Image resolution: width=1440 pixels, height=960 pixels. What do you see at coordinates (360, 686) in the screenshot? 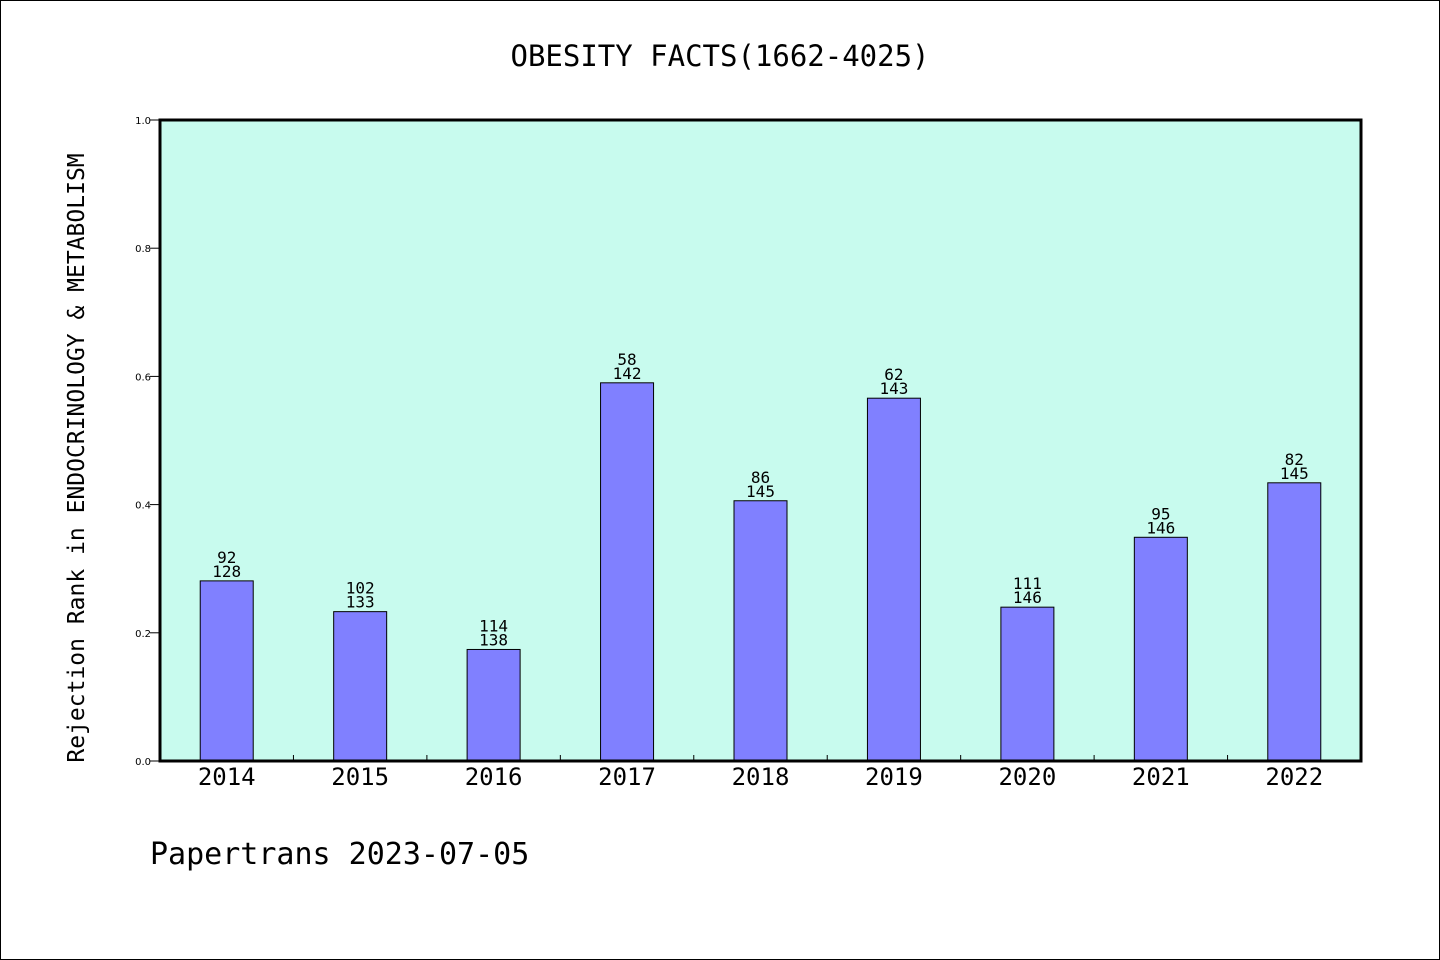
I see `bar-2015` at bounding box center [360, 686].